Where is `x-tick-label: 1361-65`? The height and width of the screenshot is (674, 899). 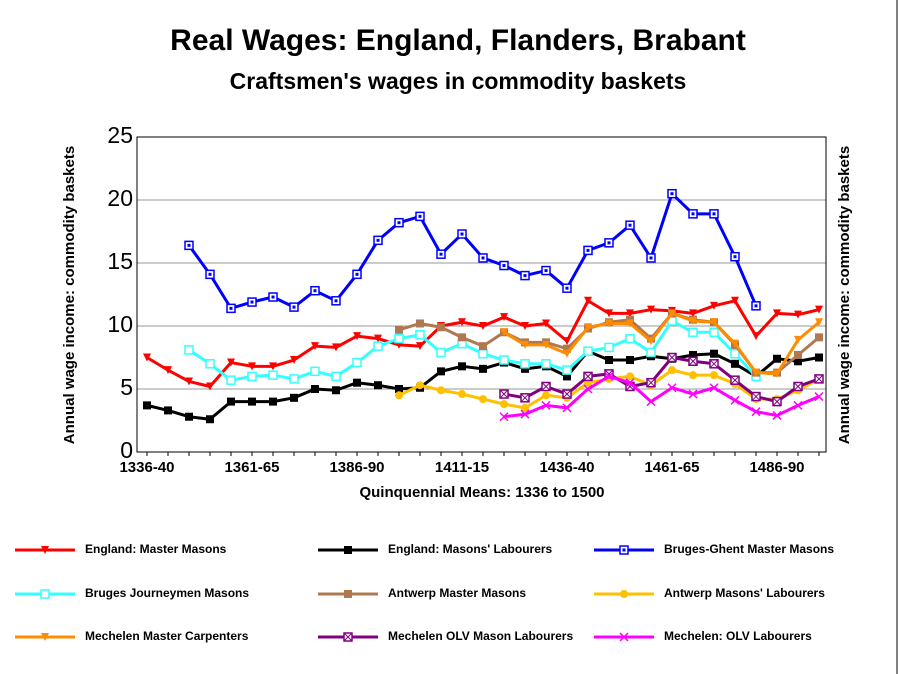
x-tick-label: 1361-65 is located at coordinates (251, 467).